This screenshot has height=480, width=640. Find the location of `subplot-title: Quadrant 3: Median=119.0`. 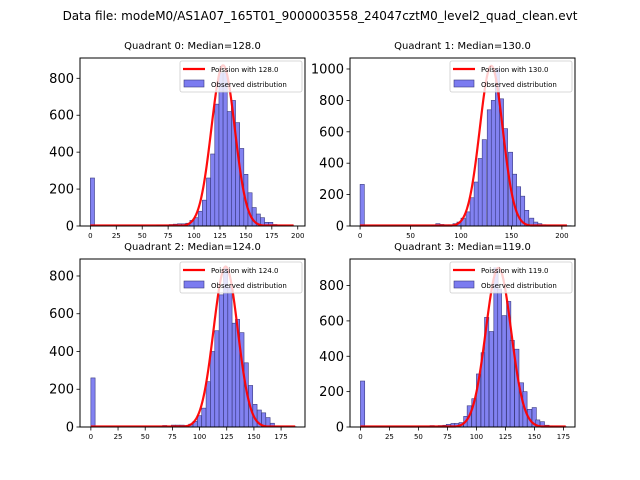

subplot-title: Quadrant 3: Median=119.0 is located at coordinates (462, 247).